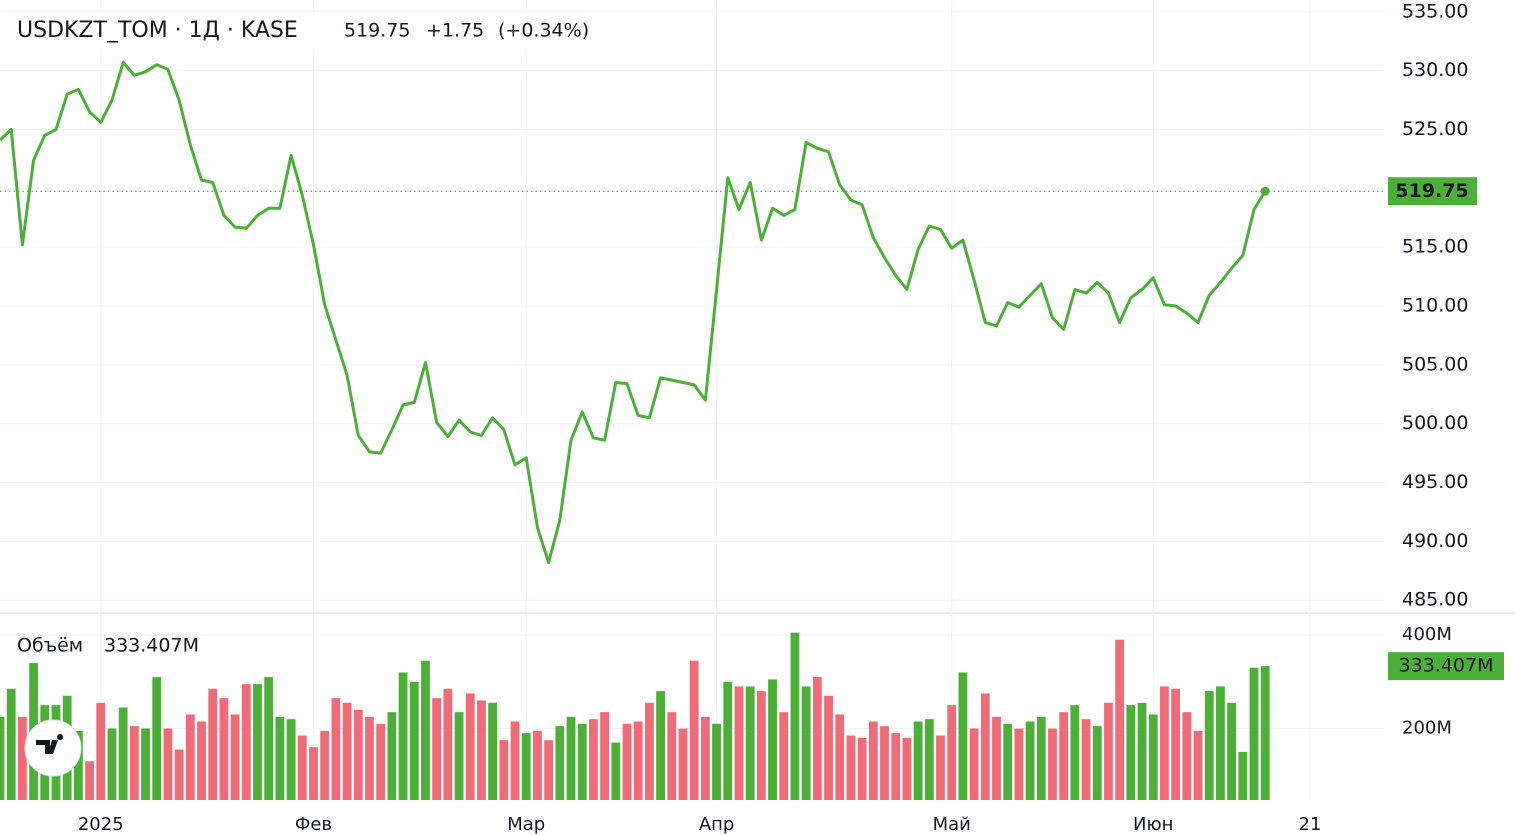 This screenshot has height=835, width=1515. I want to click on price-change: +1.75, so click(455, 31).